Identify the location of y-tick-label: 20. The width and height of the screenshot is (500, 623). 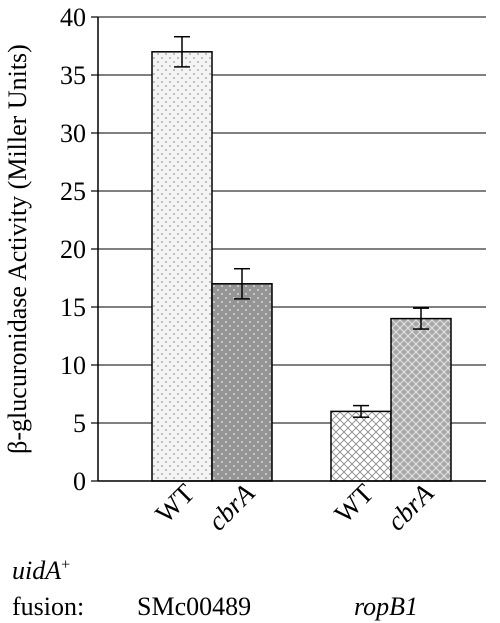
(73, 249).